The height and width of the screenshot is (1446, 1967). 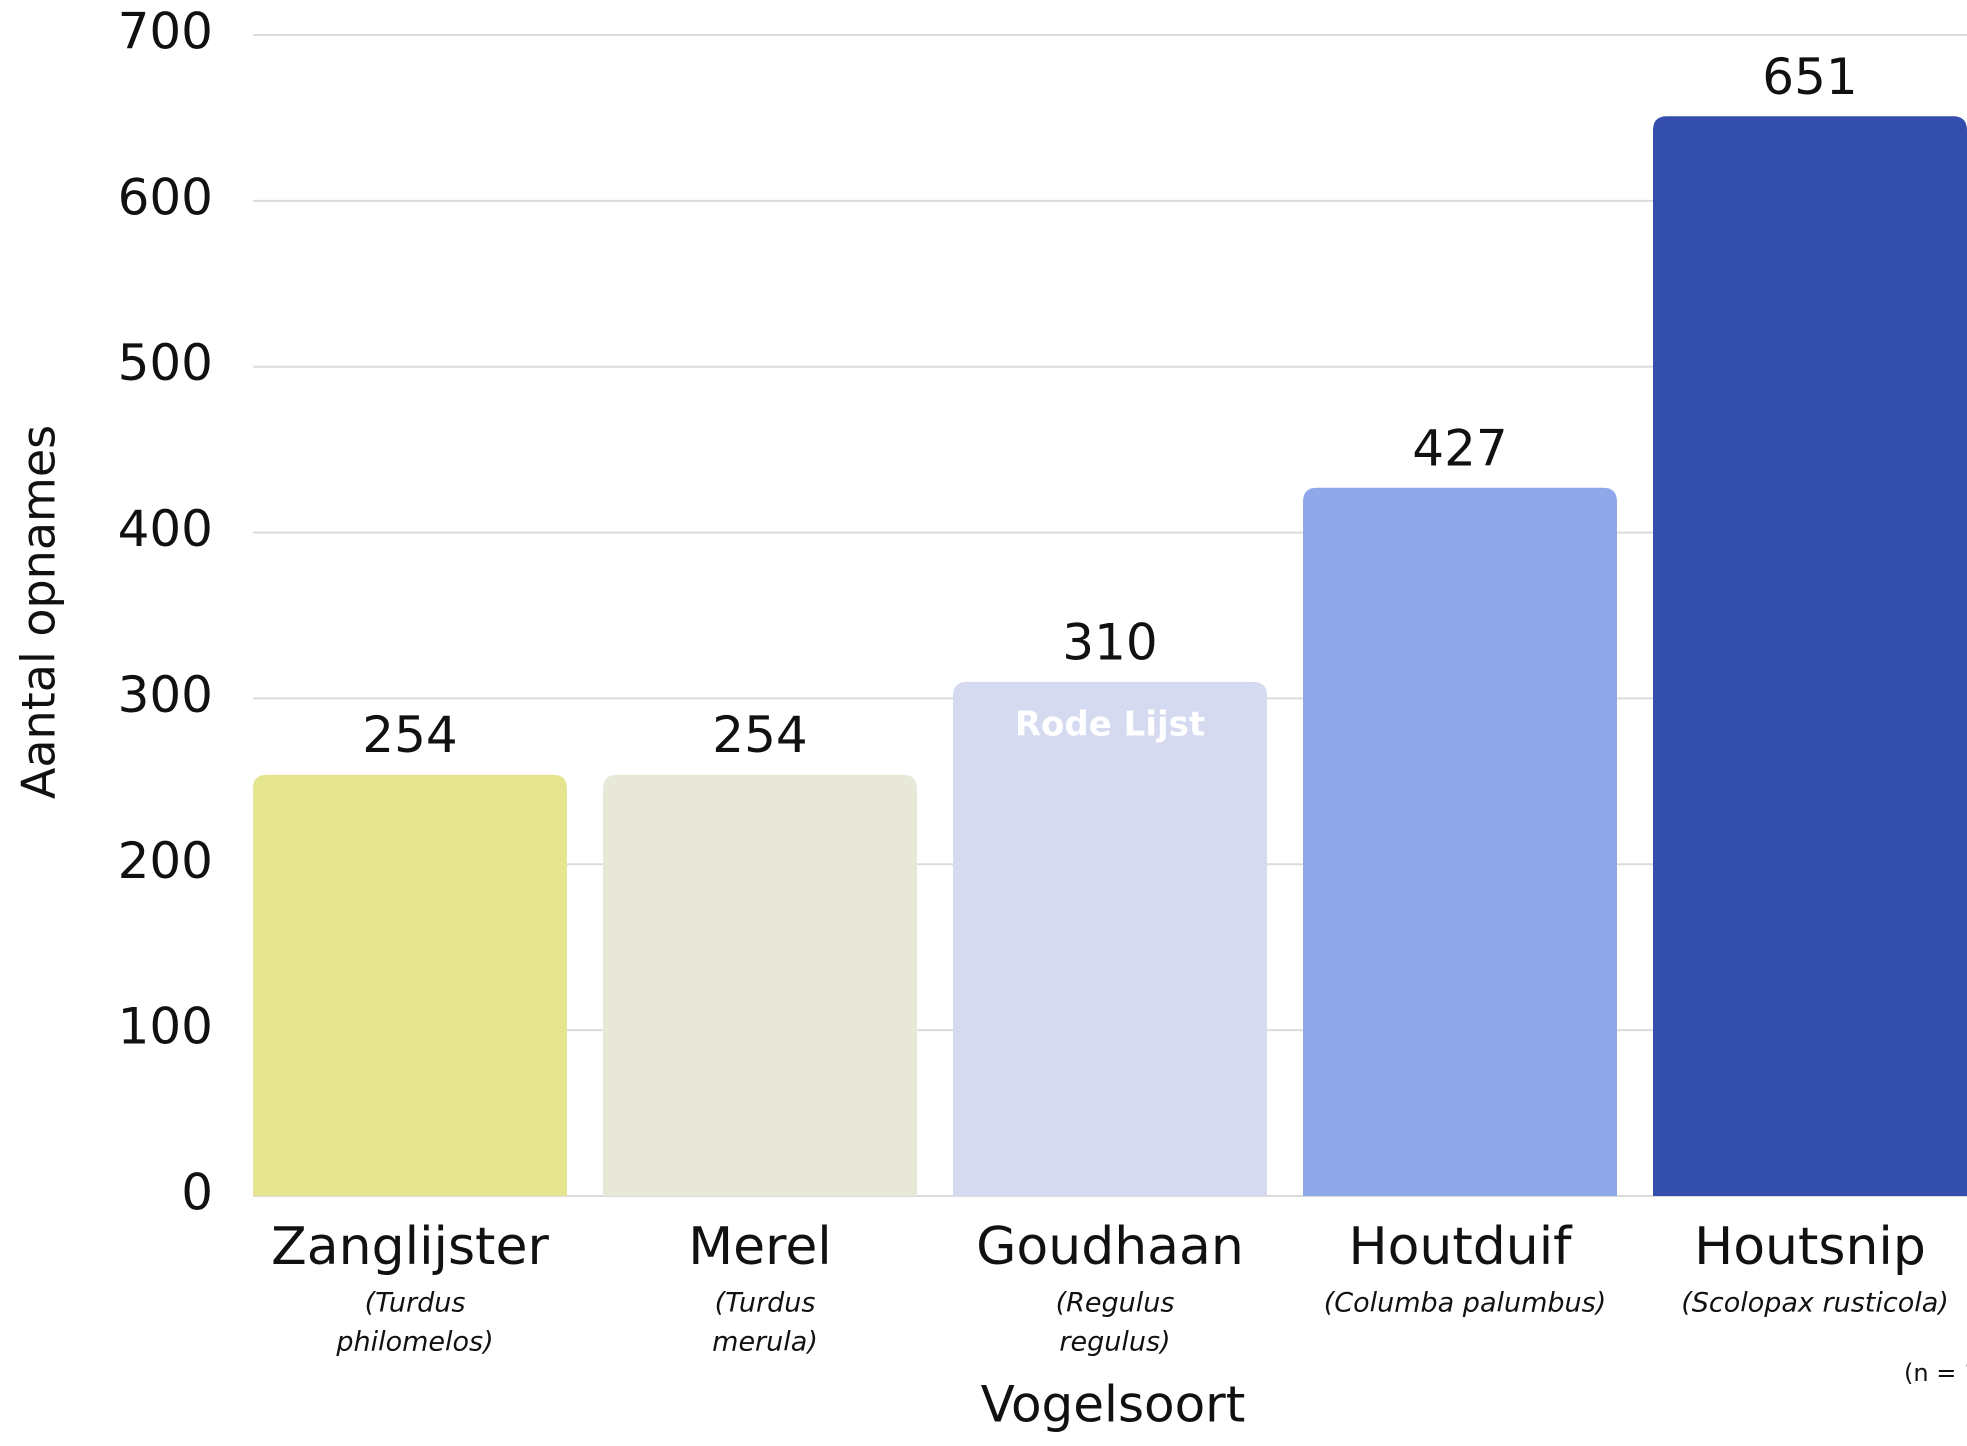 What do you see at coordinates (165, 363) in the screenshot?
I see `y-tick-label: 500` at bounding box center [165, 363].